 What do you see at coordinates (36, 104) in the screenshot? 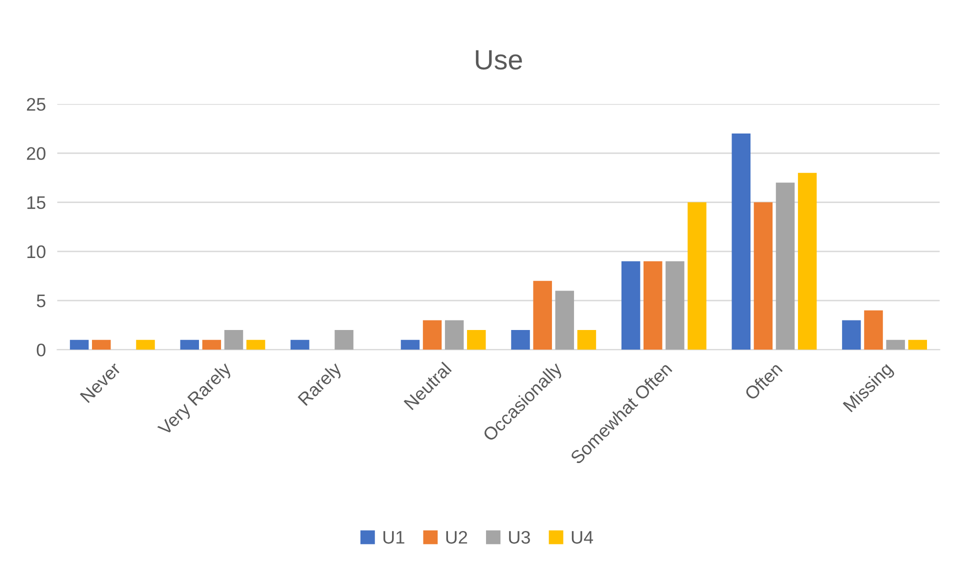
I see `y-tick-label: 25` at bounding box center [36, 104].